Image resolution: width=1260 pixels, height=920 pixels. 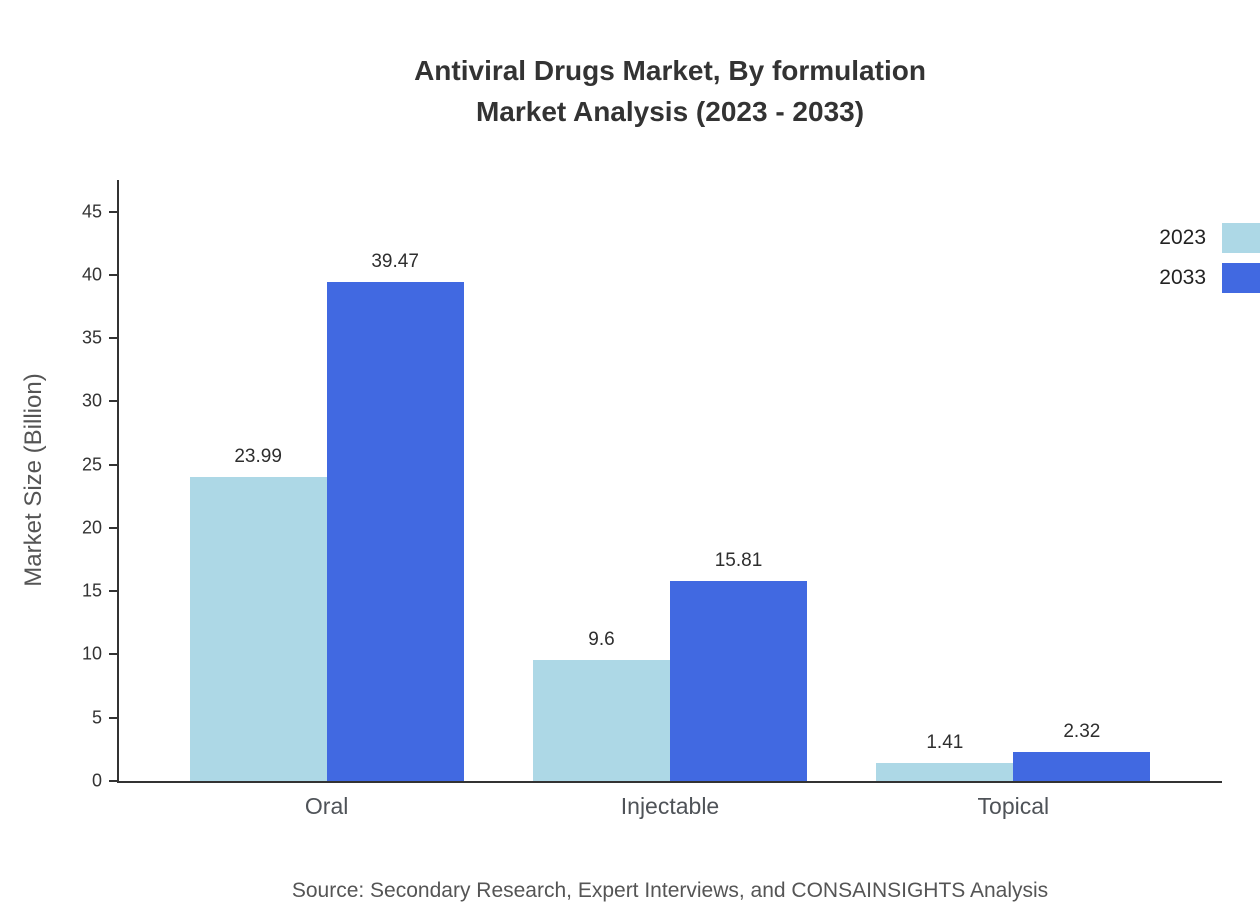 I want to click on x-category-label: Oral, so click(x=326, y=806).